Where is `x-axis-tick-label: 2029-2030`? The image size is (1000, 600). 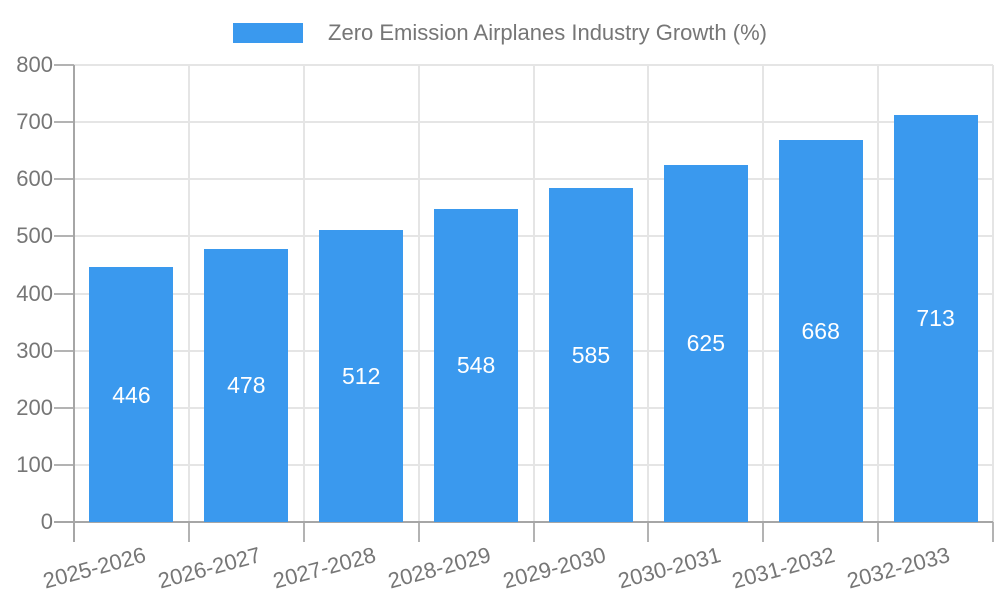 x-axis-tick-label: 2029-2030 is located at coordinates (554, 568).